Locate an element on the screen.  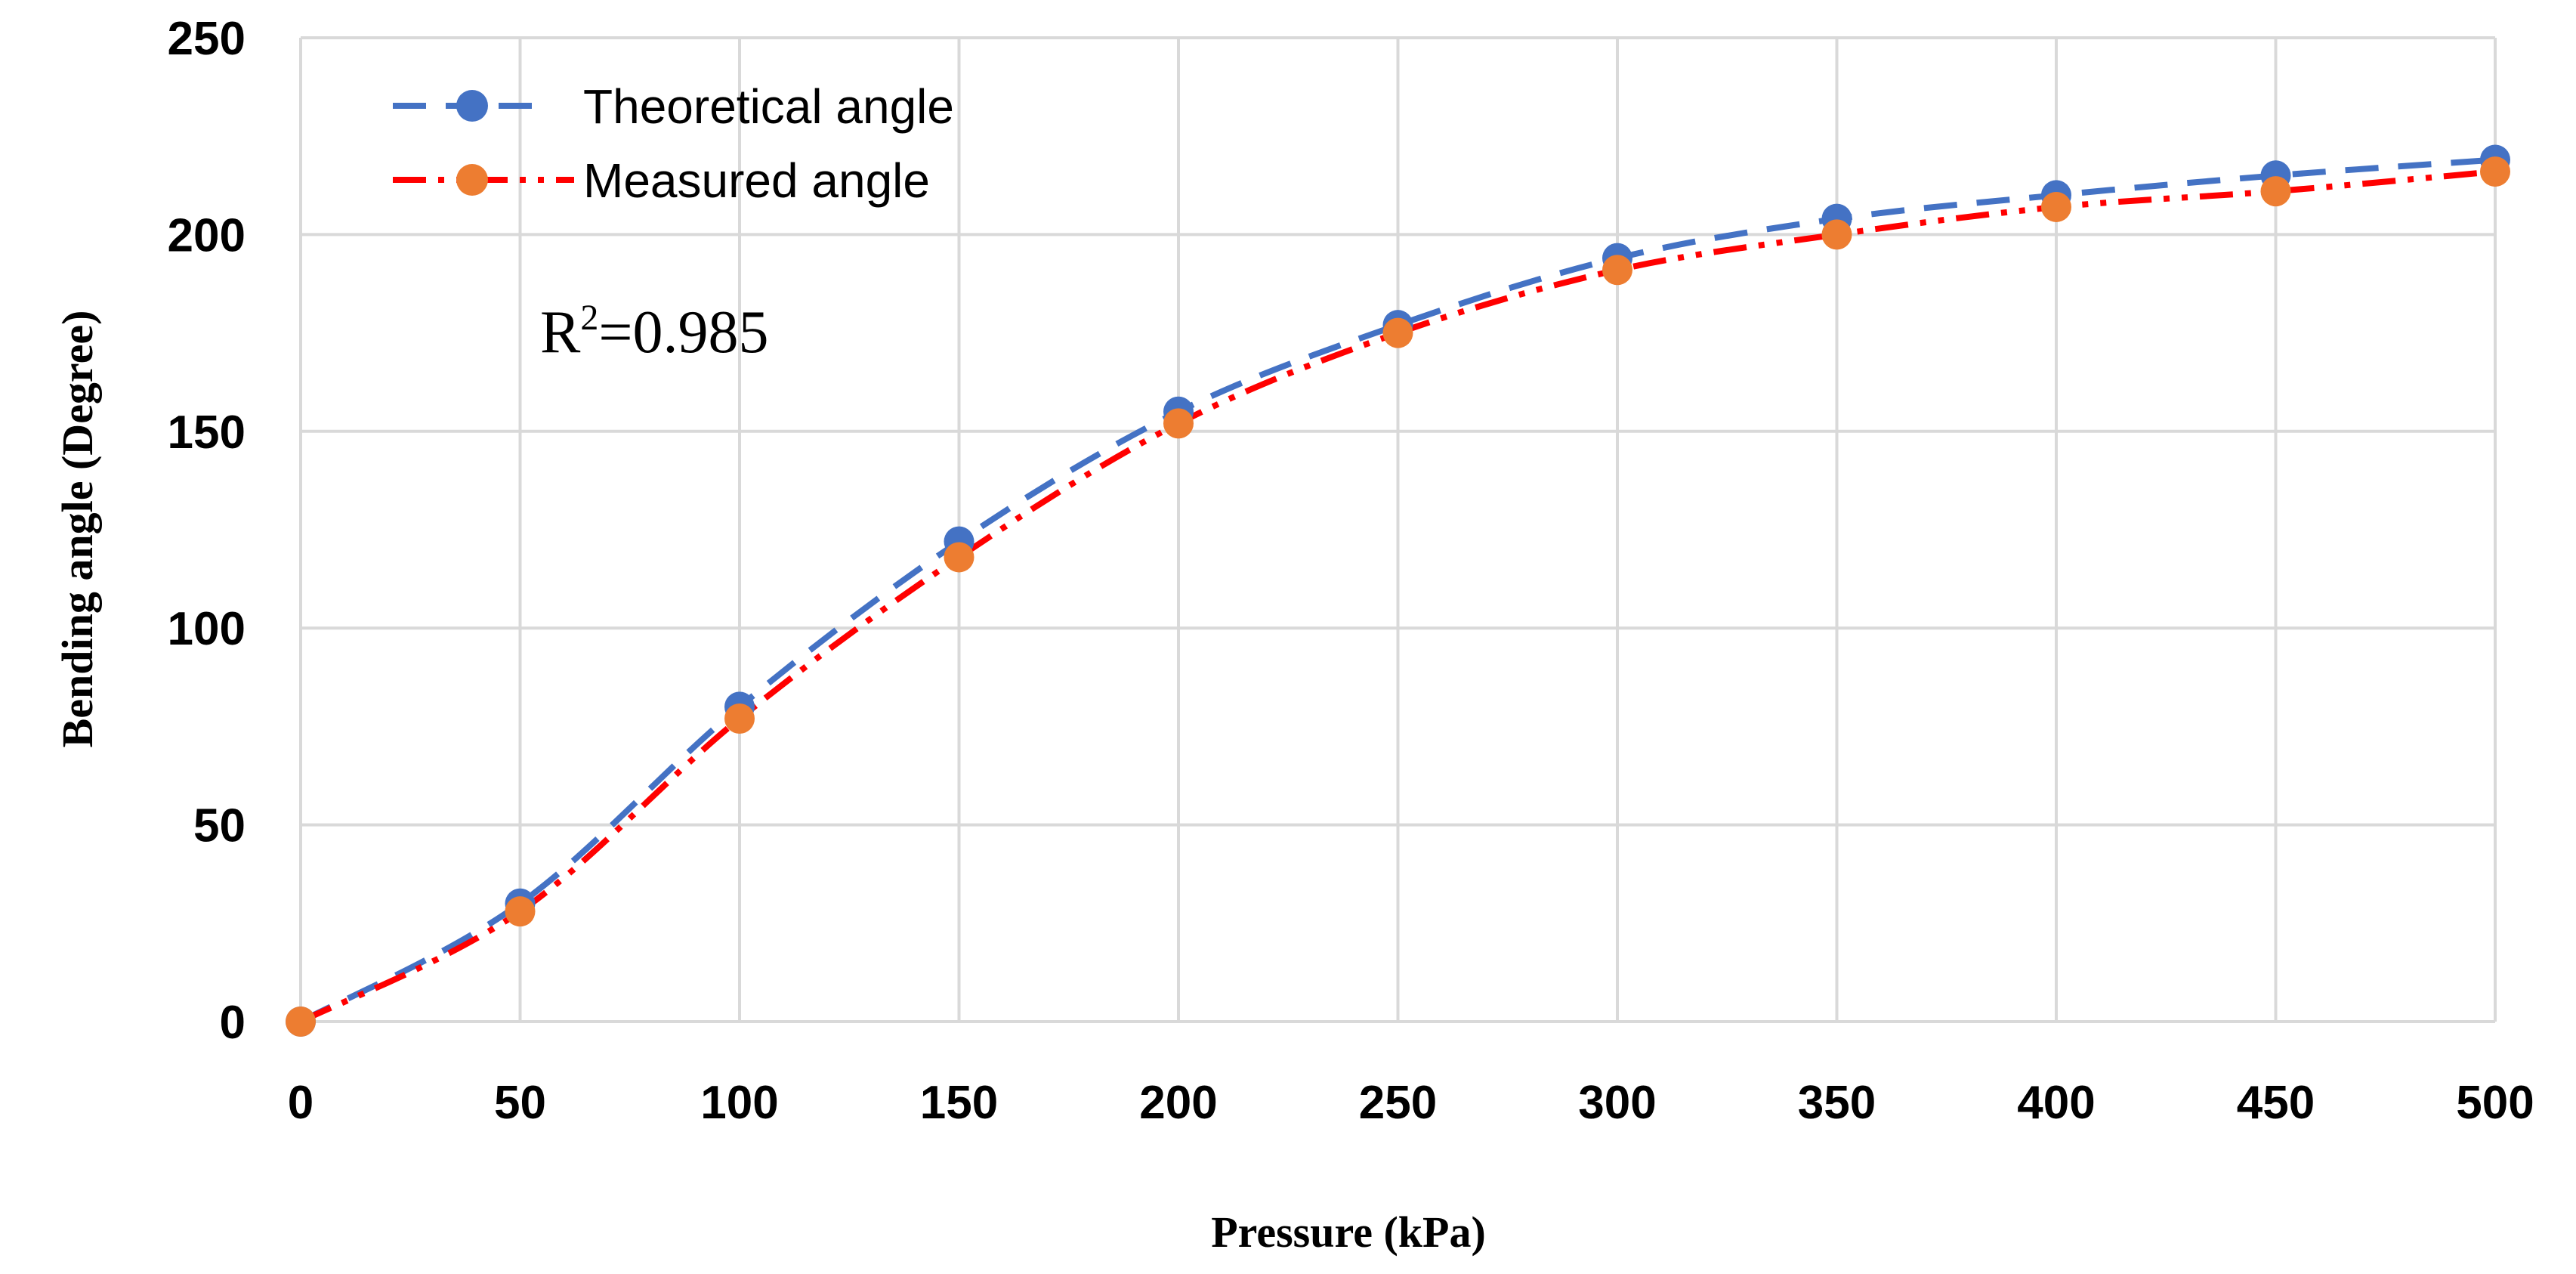
x-tick-label: 250 is located at coordinates (1398, 1103).